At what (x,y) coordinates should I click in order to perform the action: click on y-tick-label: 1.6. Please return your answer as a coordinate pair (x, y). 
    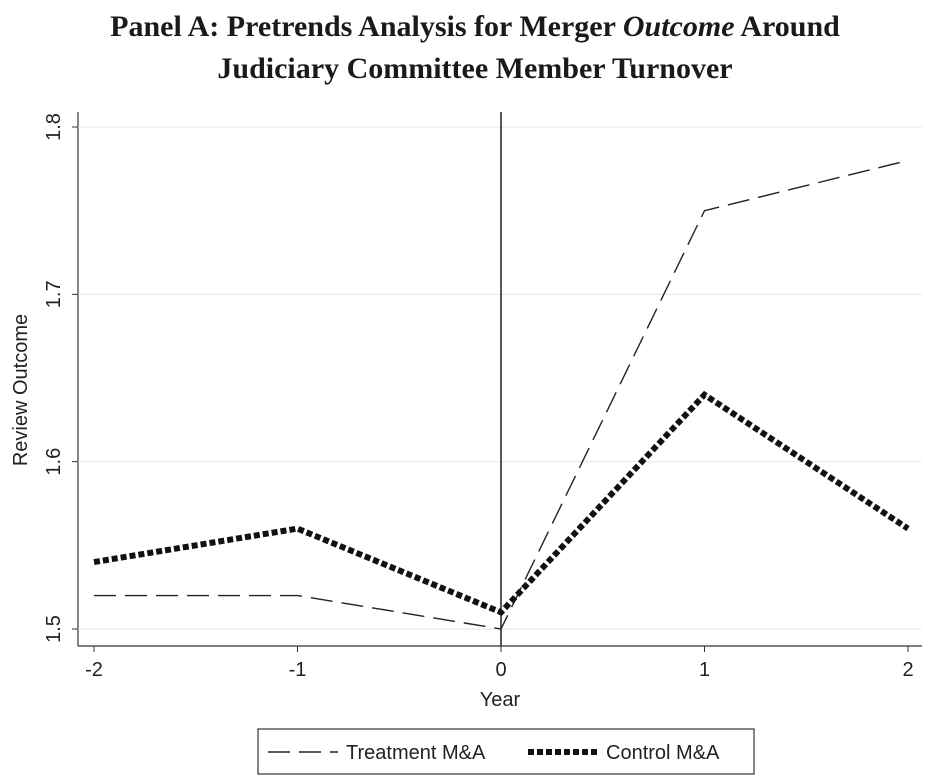
    Looking at the image, I should click on (54, 462).